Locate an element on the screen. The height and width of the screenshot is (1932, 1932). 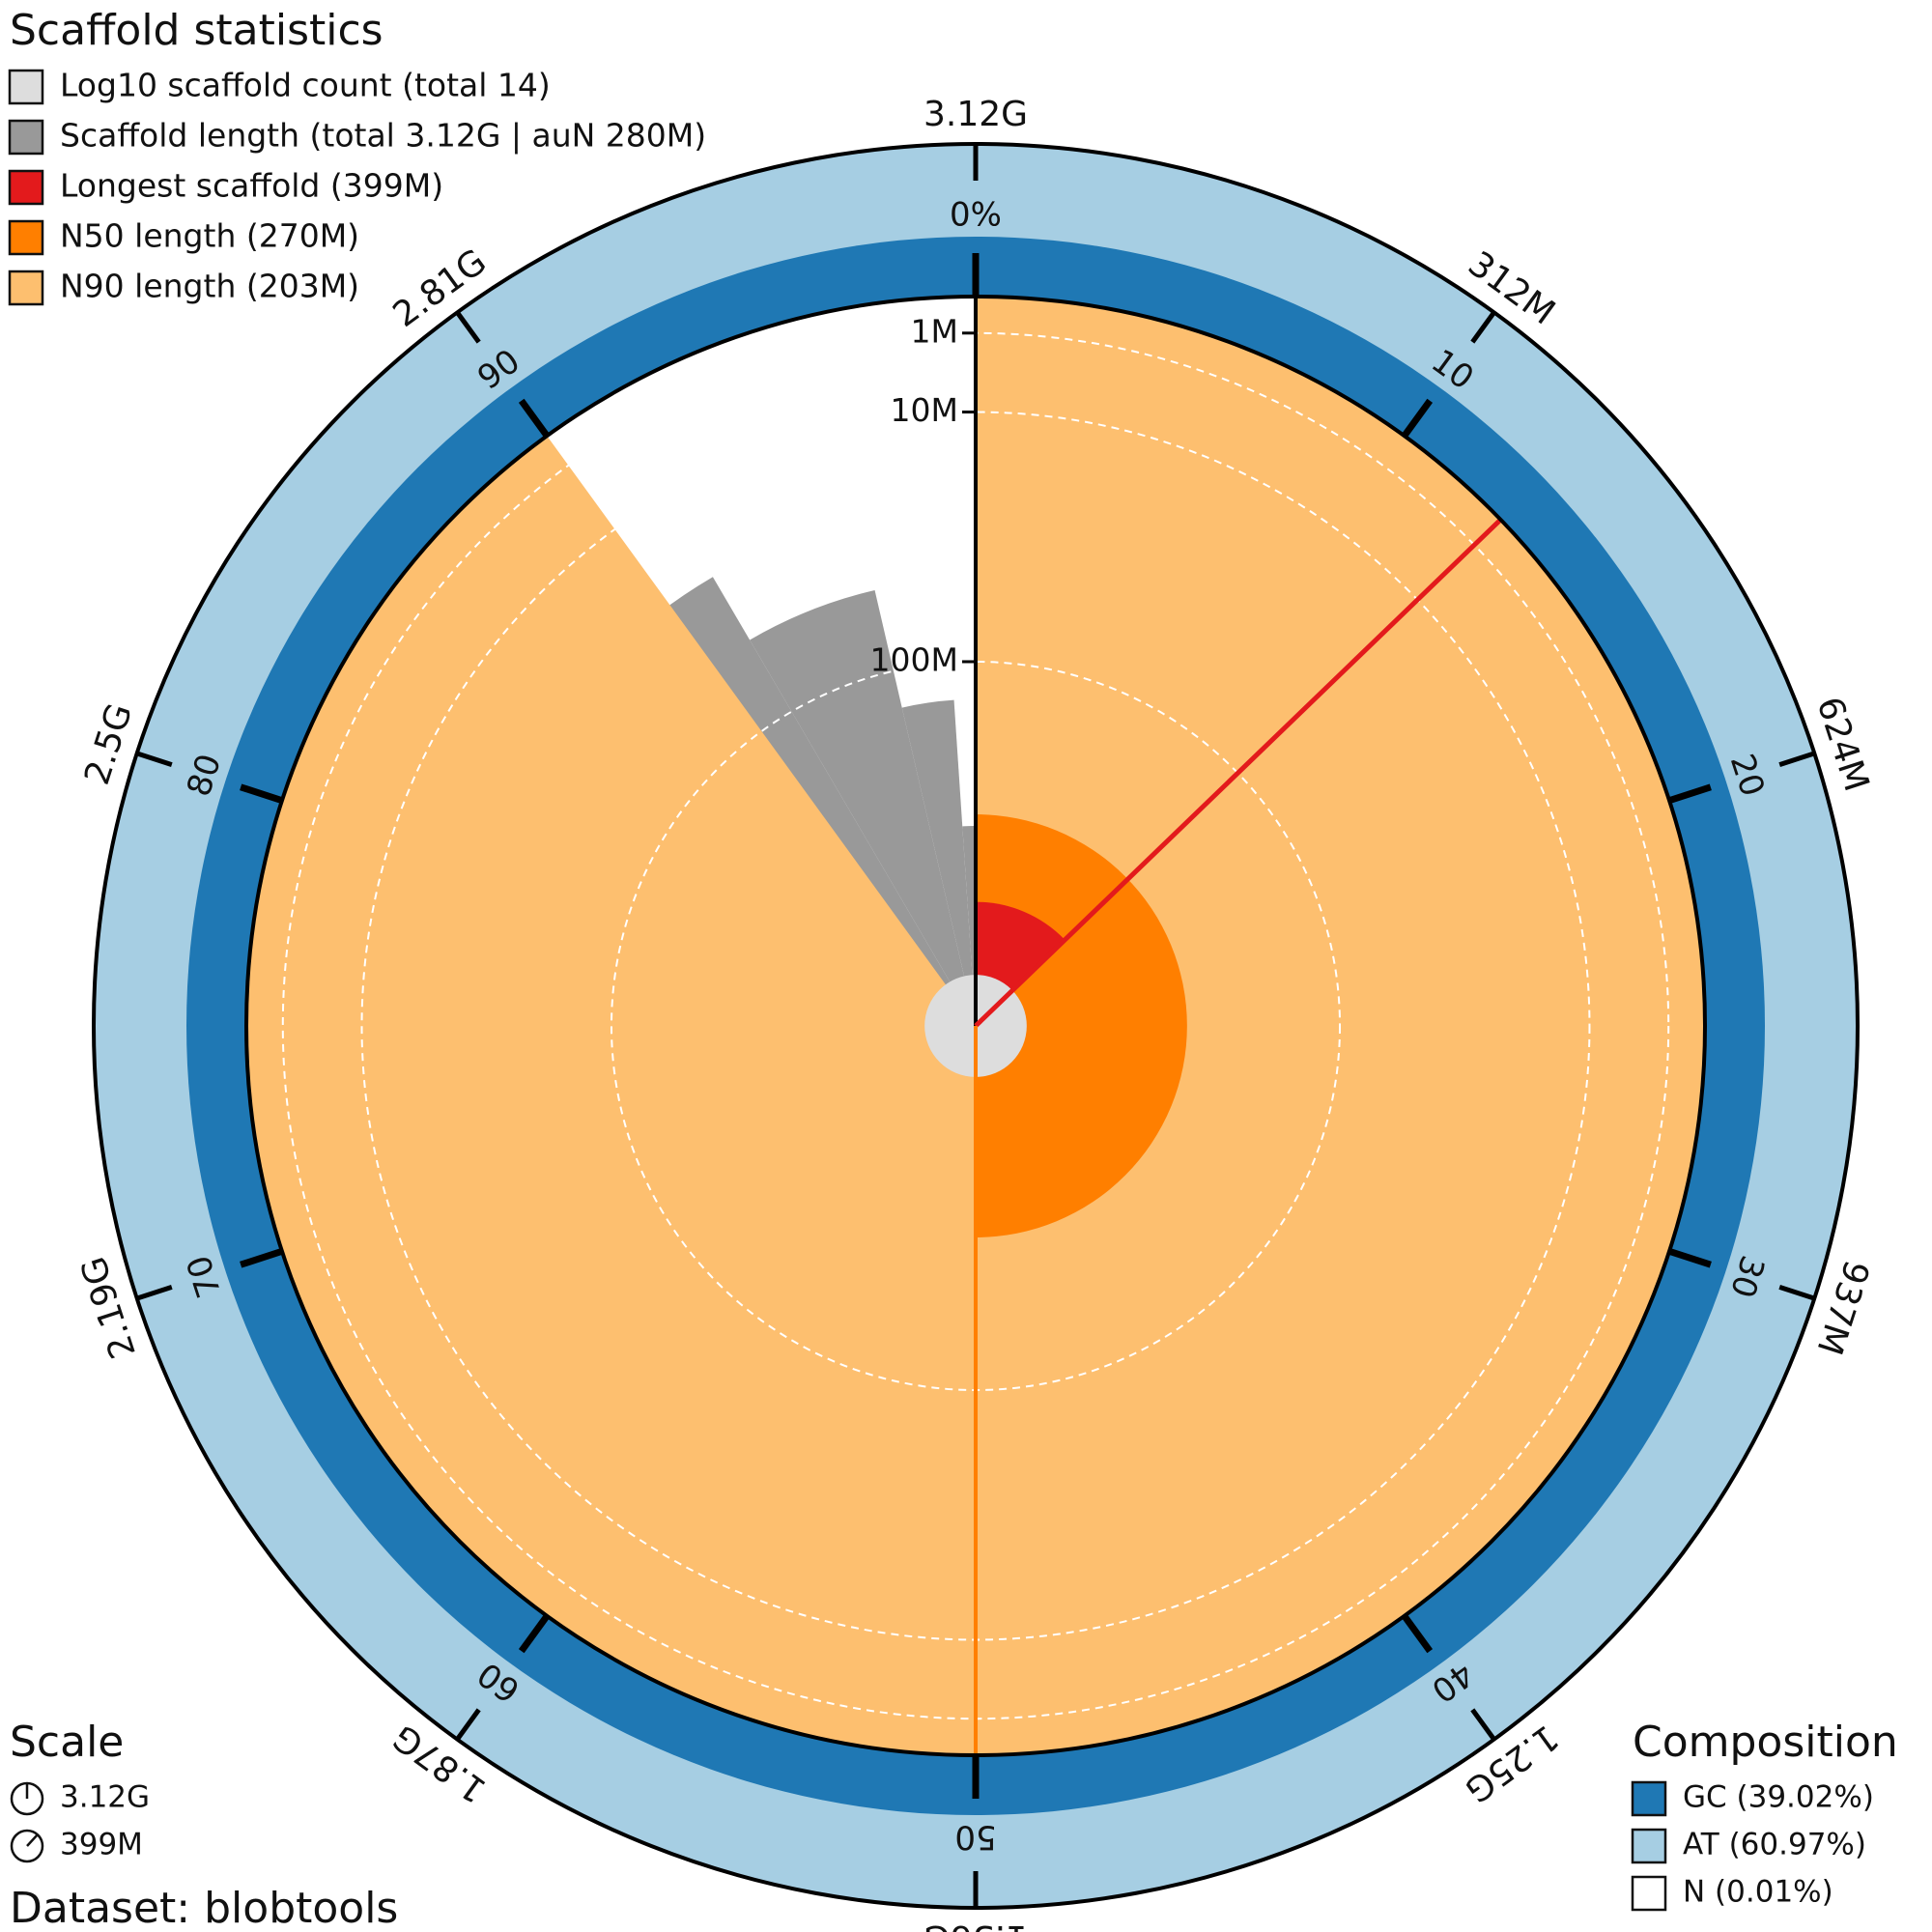
chart-title: Scaffold statistics is located at coordinates (197, 30).